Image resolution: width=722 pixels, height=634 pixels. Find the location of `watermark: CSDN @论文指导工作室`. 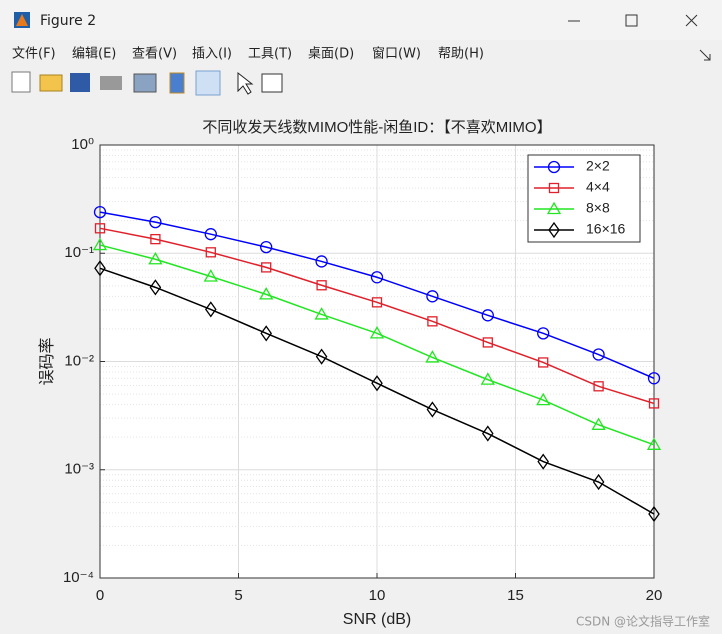

watermark: CSDN @论文指导工作室 is located at coordinates (643, 621).